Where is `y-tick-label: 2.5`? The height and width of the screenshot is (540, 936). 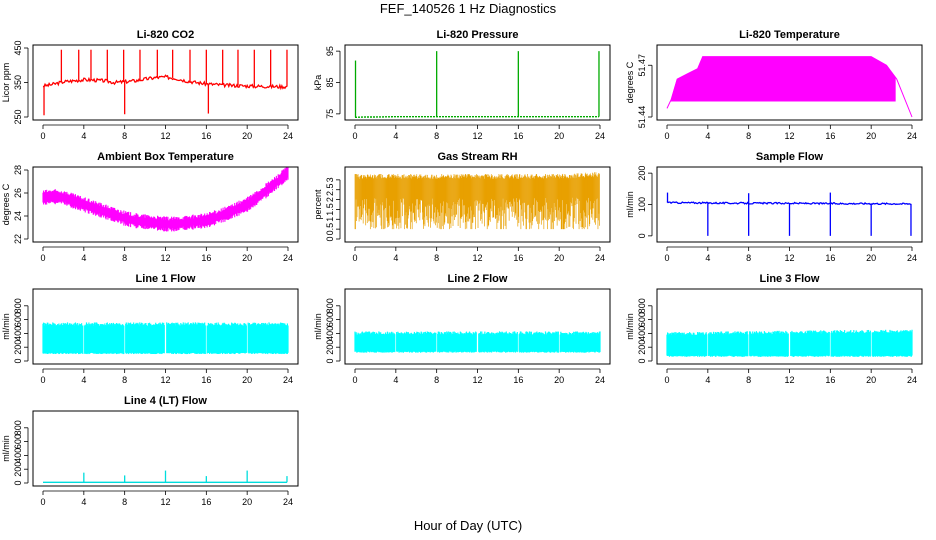 y-tick-label: 2.5 is located at coordinates (330, 189).